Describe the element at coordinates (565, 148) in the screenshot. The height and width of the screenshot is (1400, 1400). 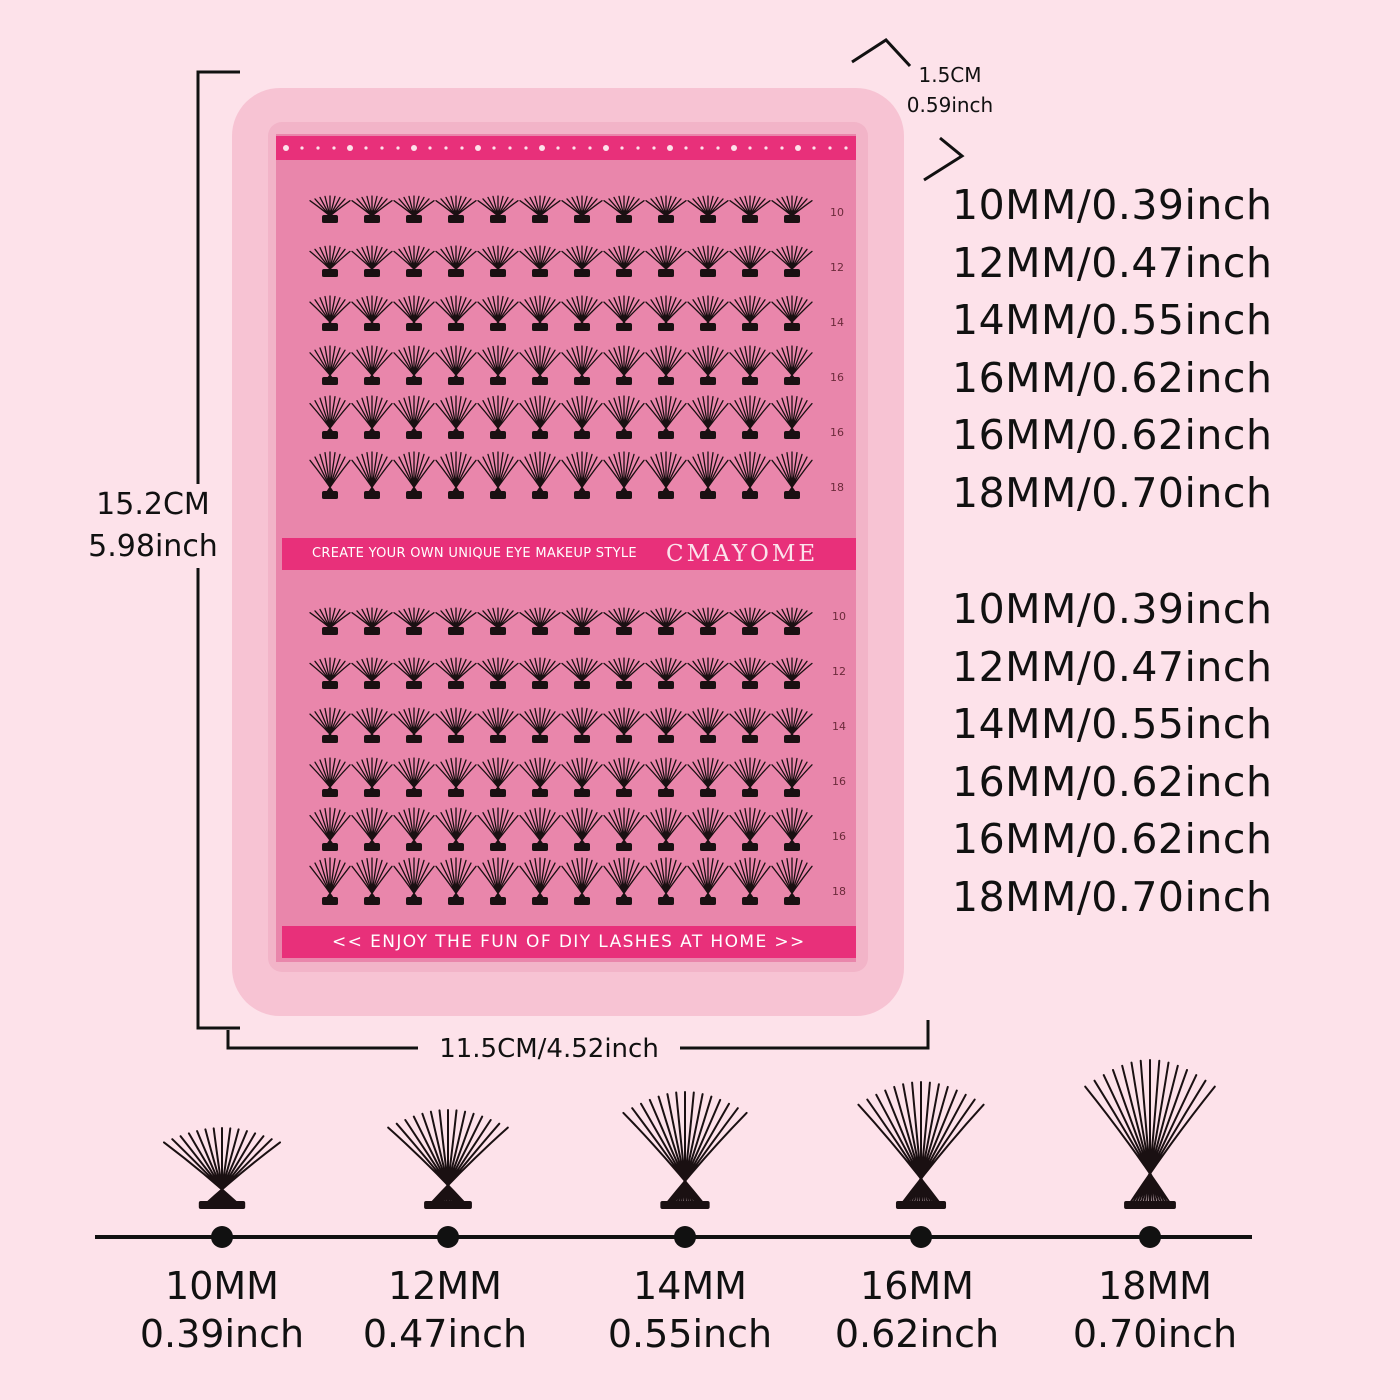
I see `top-strip-decoration` at that location.